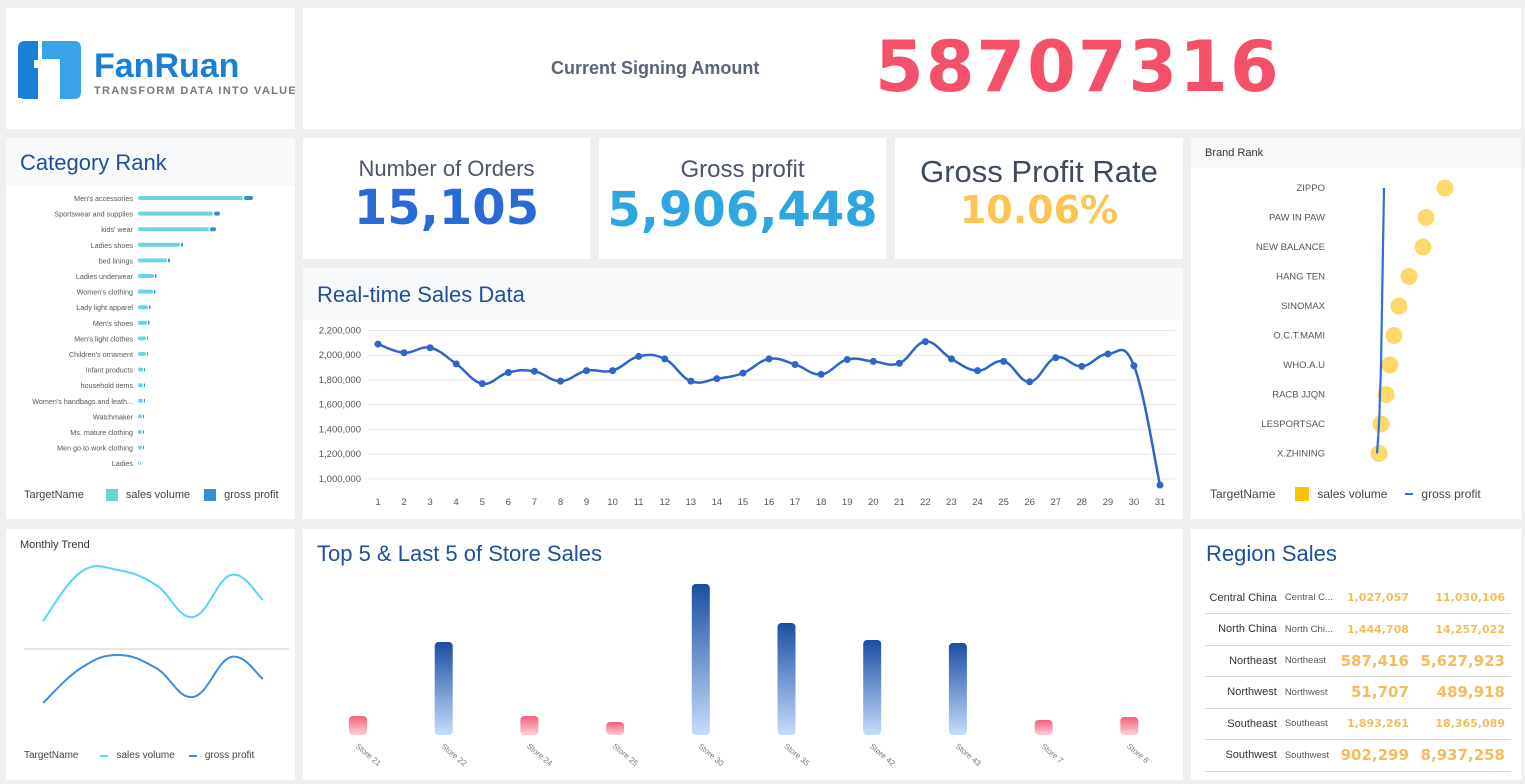 The height and width of the screenshot is (784, 1525). I want to click on x-tick-label: 10, so click(612, 502).